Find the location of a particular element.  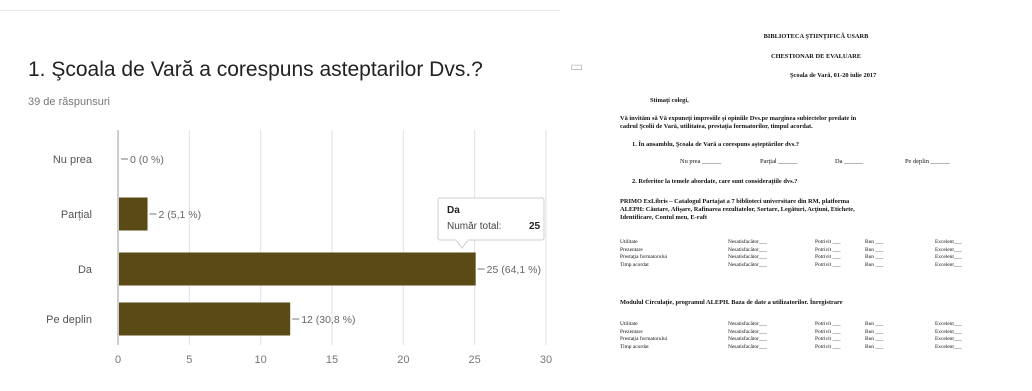

data-label: 0 (0 %) is located at coordinates (147, 160).